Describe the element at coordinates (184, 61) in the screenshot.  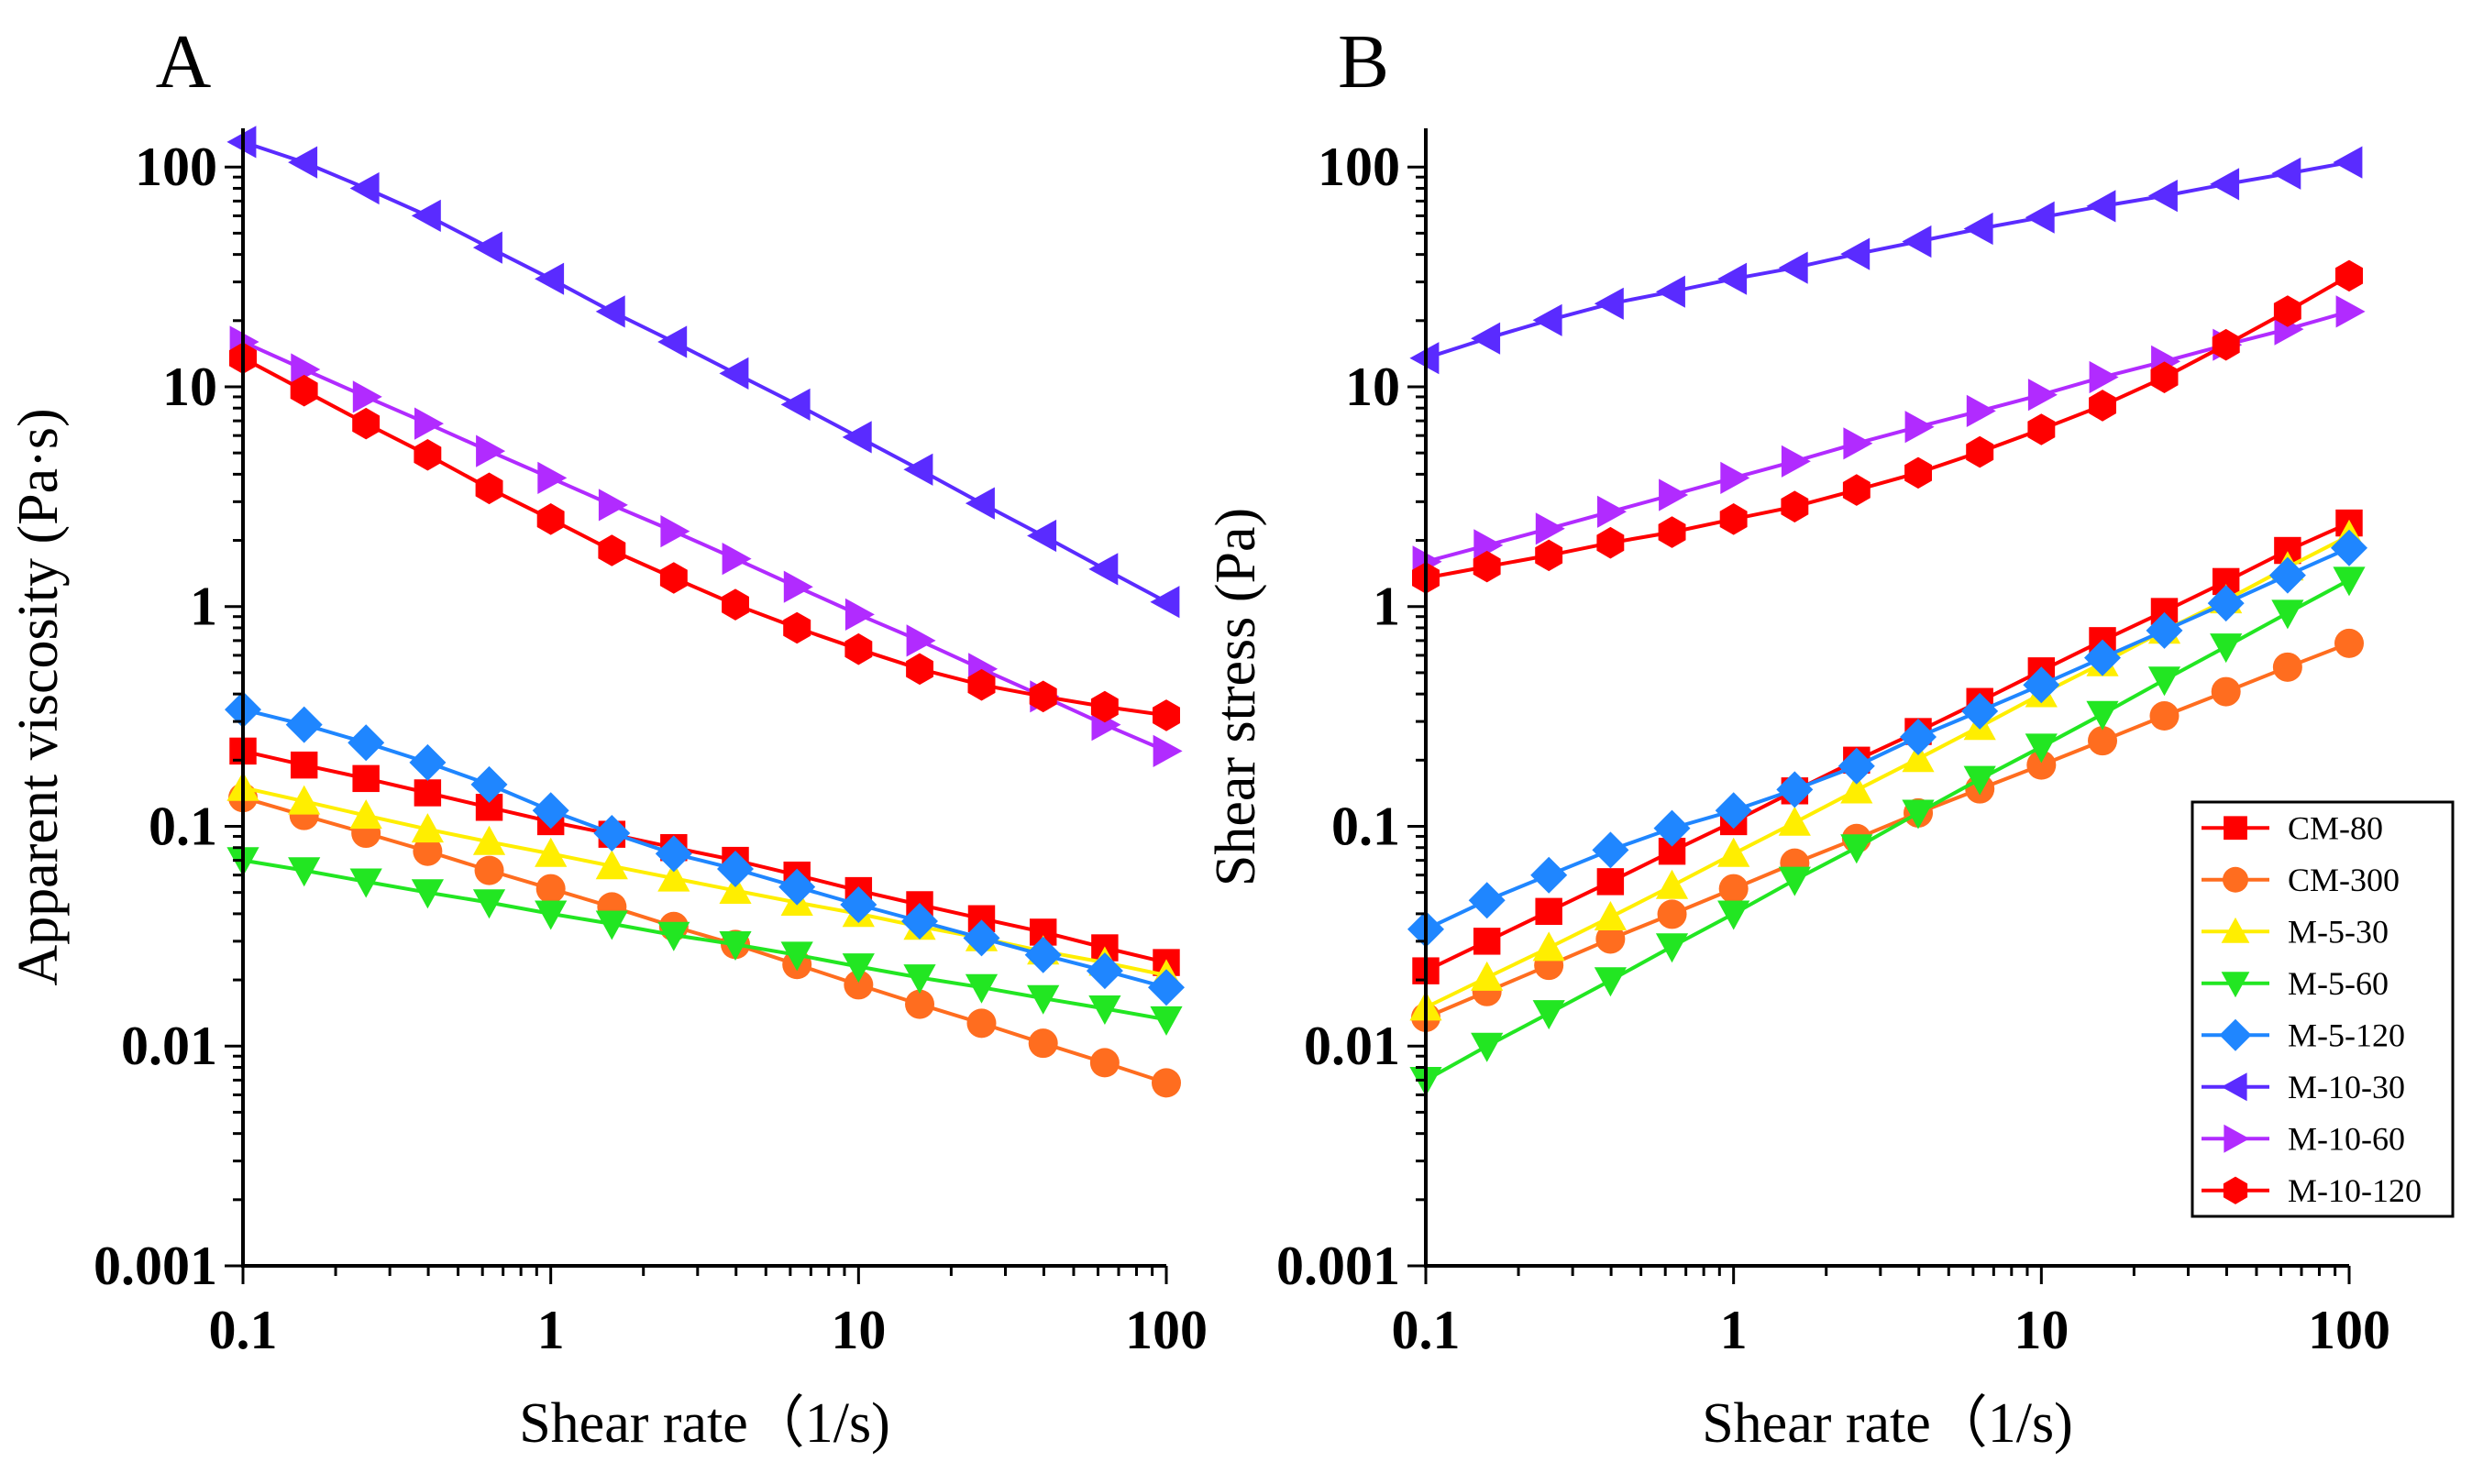
I see `panel-a-letter: A` at that location.